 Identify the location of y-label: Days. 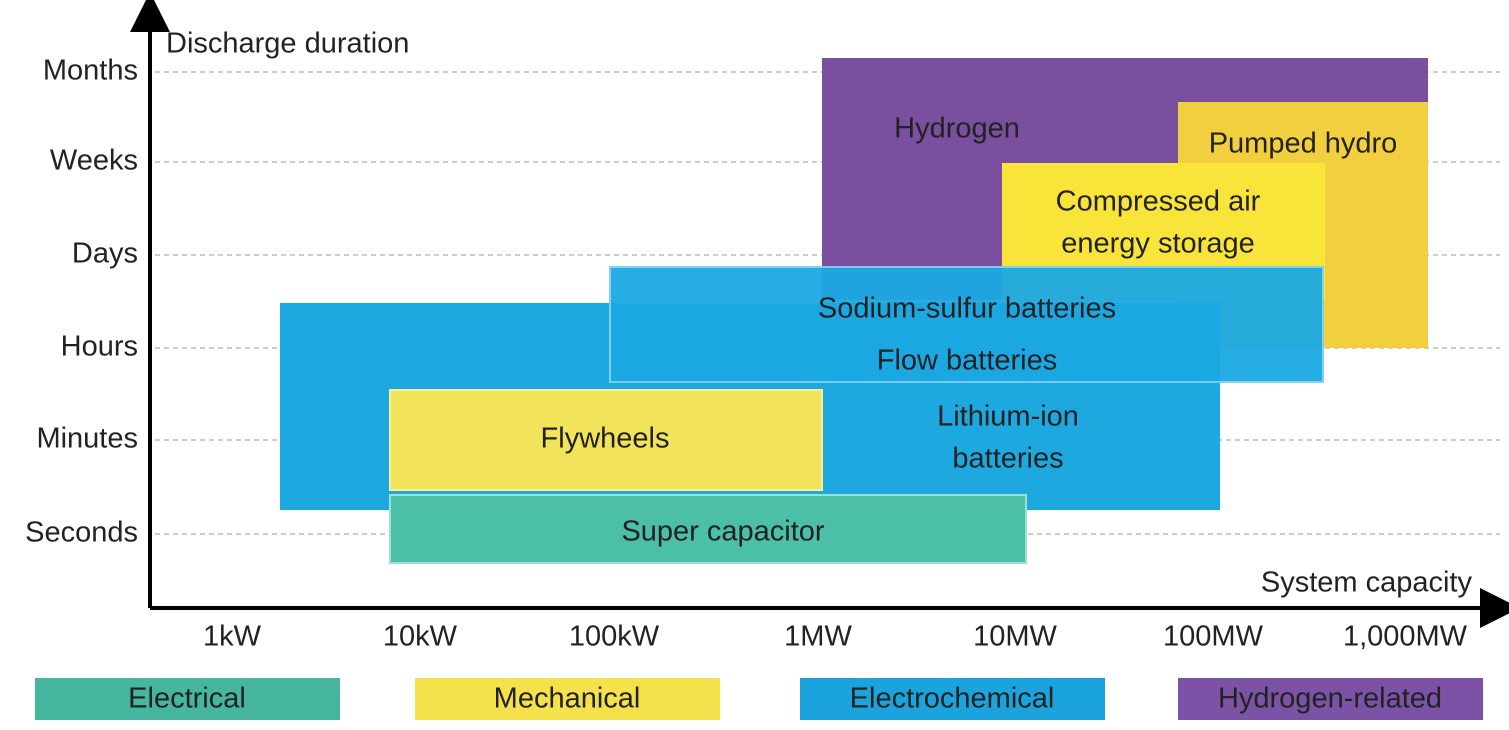
(105, 254).